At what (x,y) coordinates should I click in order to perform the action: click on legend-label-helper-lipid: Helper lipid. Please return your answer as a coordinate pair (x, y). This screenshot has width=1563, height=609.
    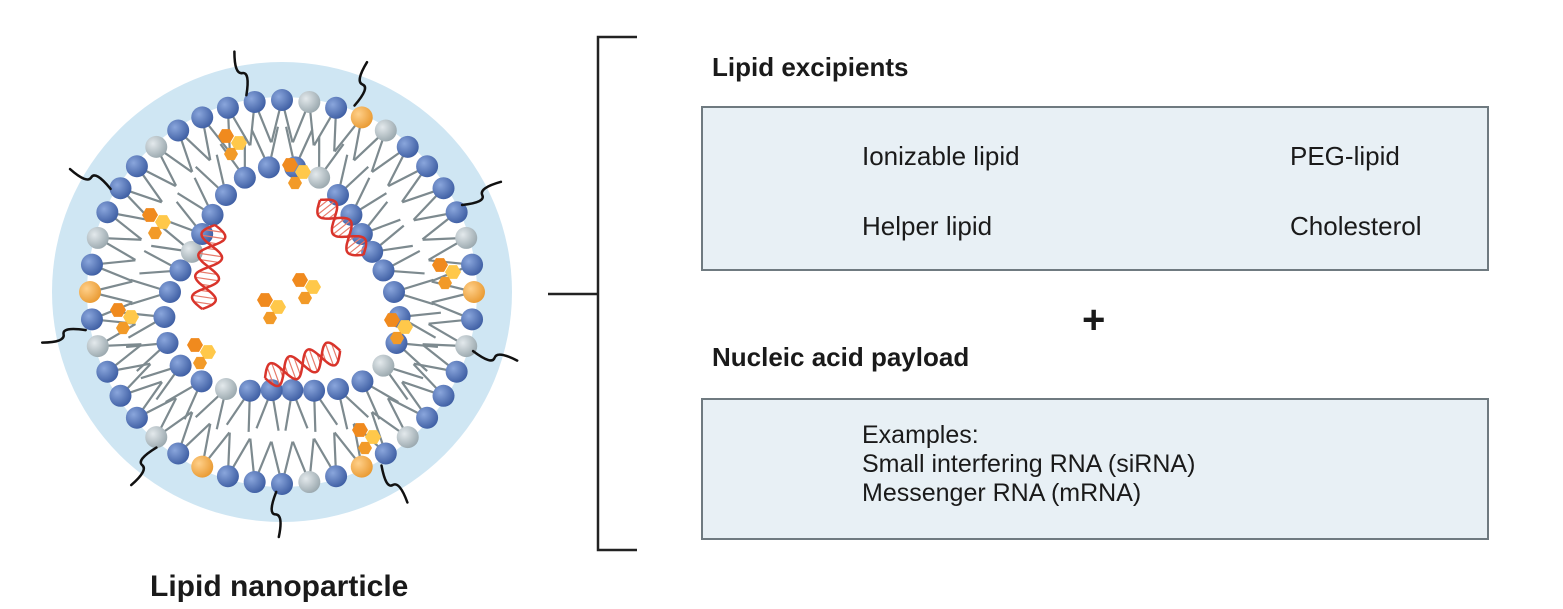
    Looking at the image, I should click on (927, 226).